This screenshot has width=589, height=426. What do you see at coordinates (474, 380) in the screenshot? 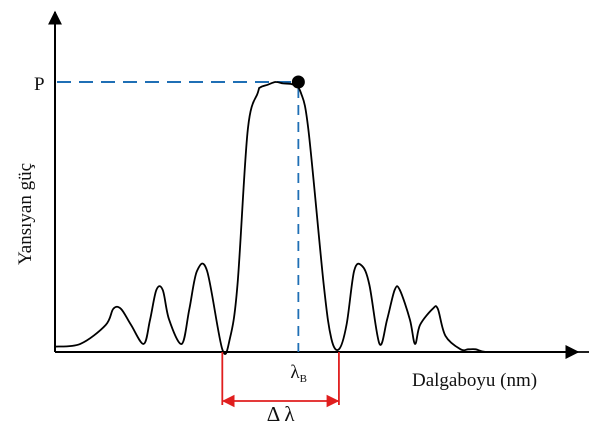
I see `x-axis-label: Dalgaboyu (nm)` at bounding box center [474, 380].